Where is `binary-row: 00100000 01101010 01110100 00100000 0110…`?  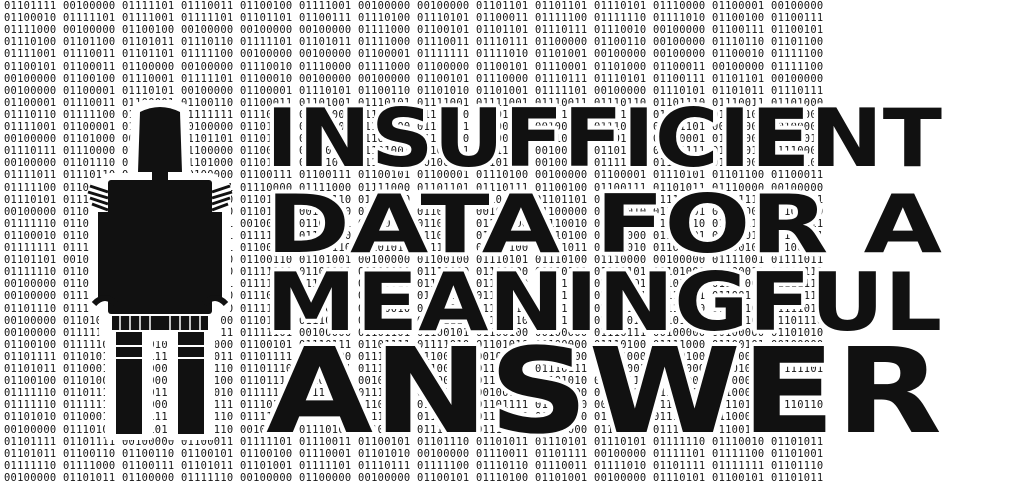
binary-row: 00100000 01101010 01110100 00100000 0110… is located at coordinates (414, 320).